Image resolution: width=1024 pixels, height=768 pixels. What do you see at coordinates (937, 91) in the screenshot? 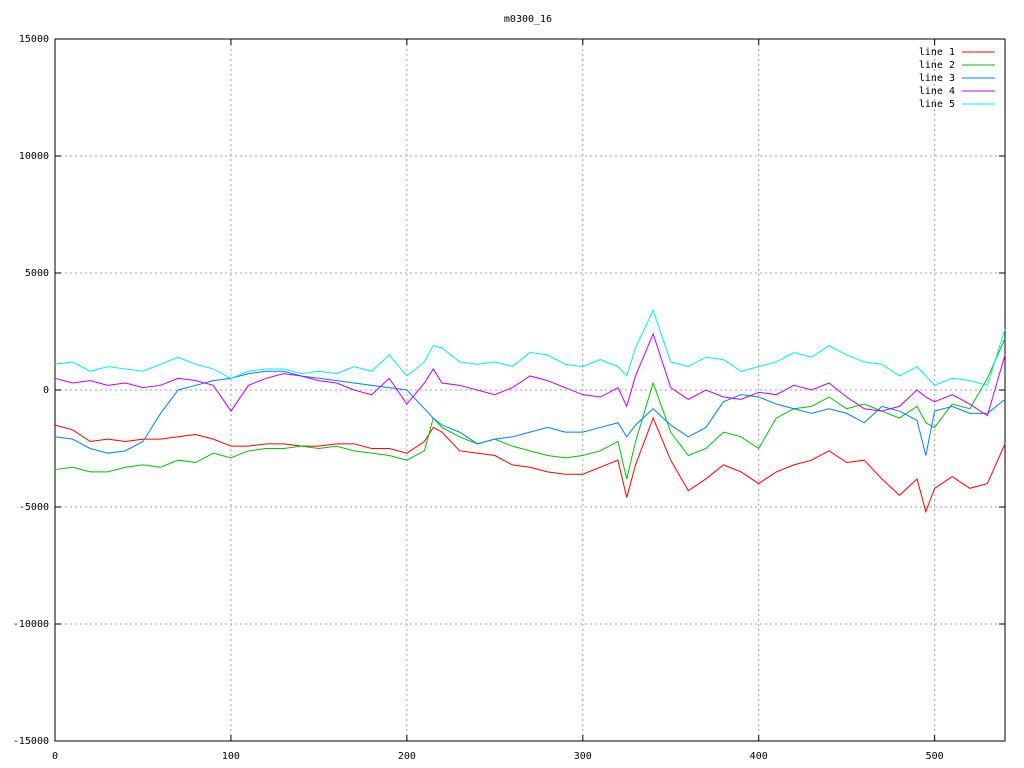
I see `legend-label: line 4` at bounding box center [937, 91].